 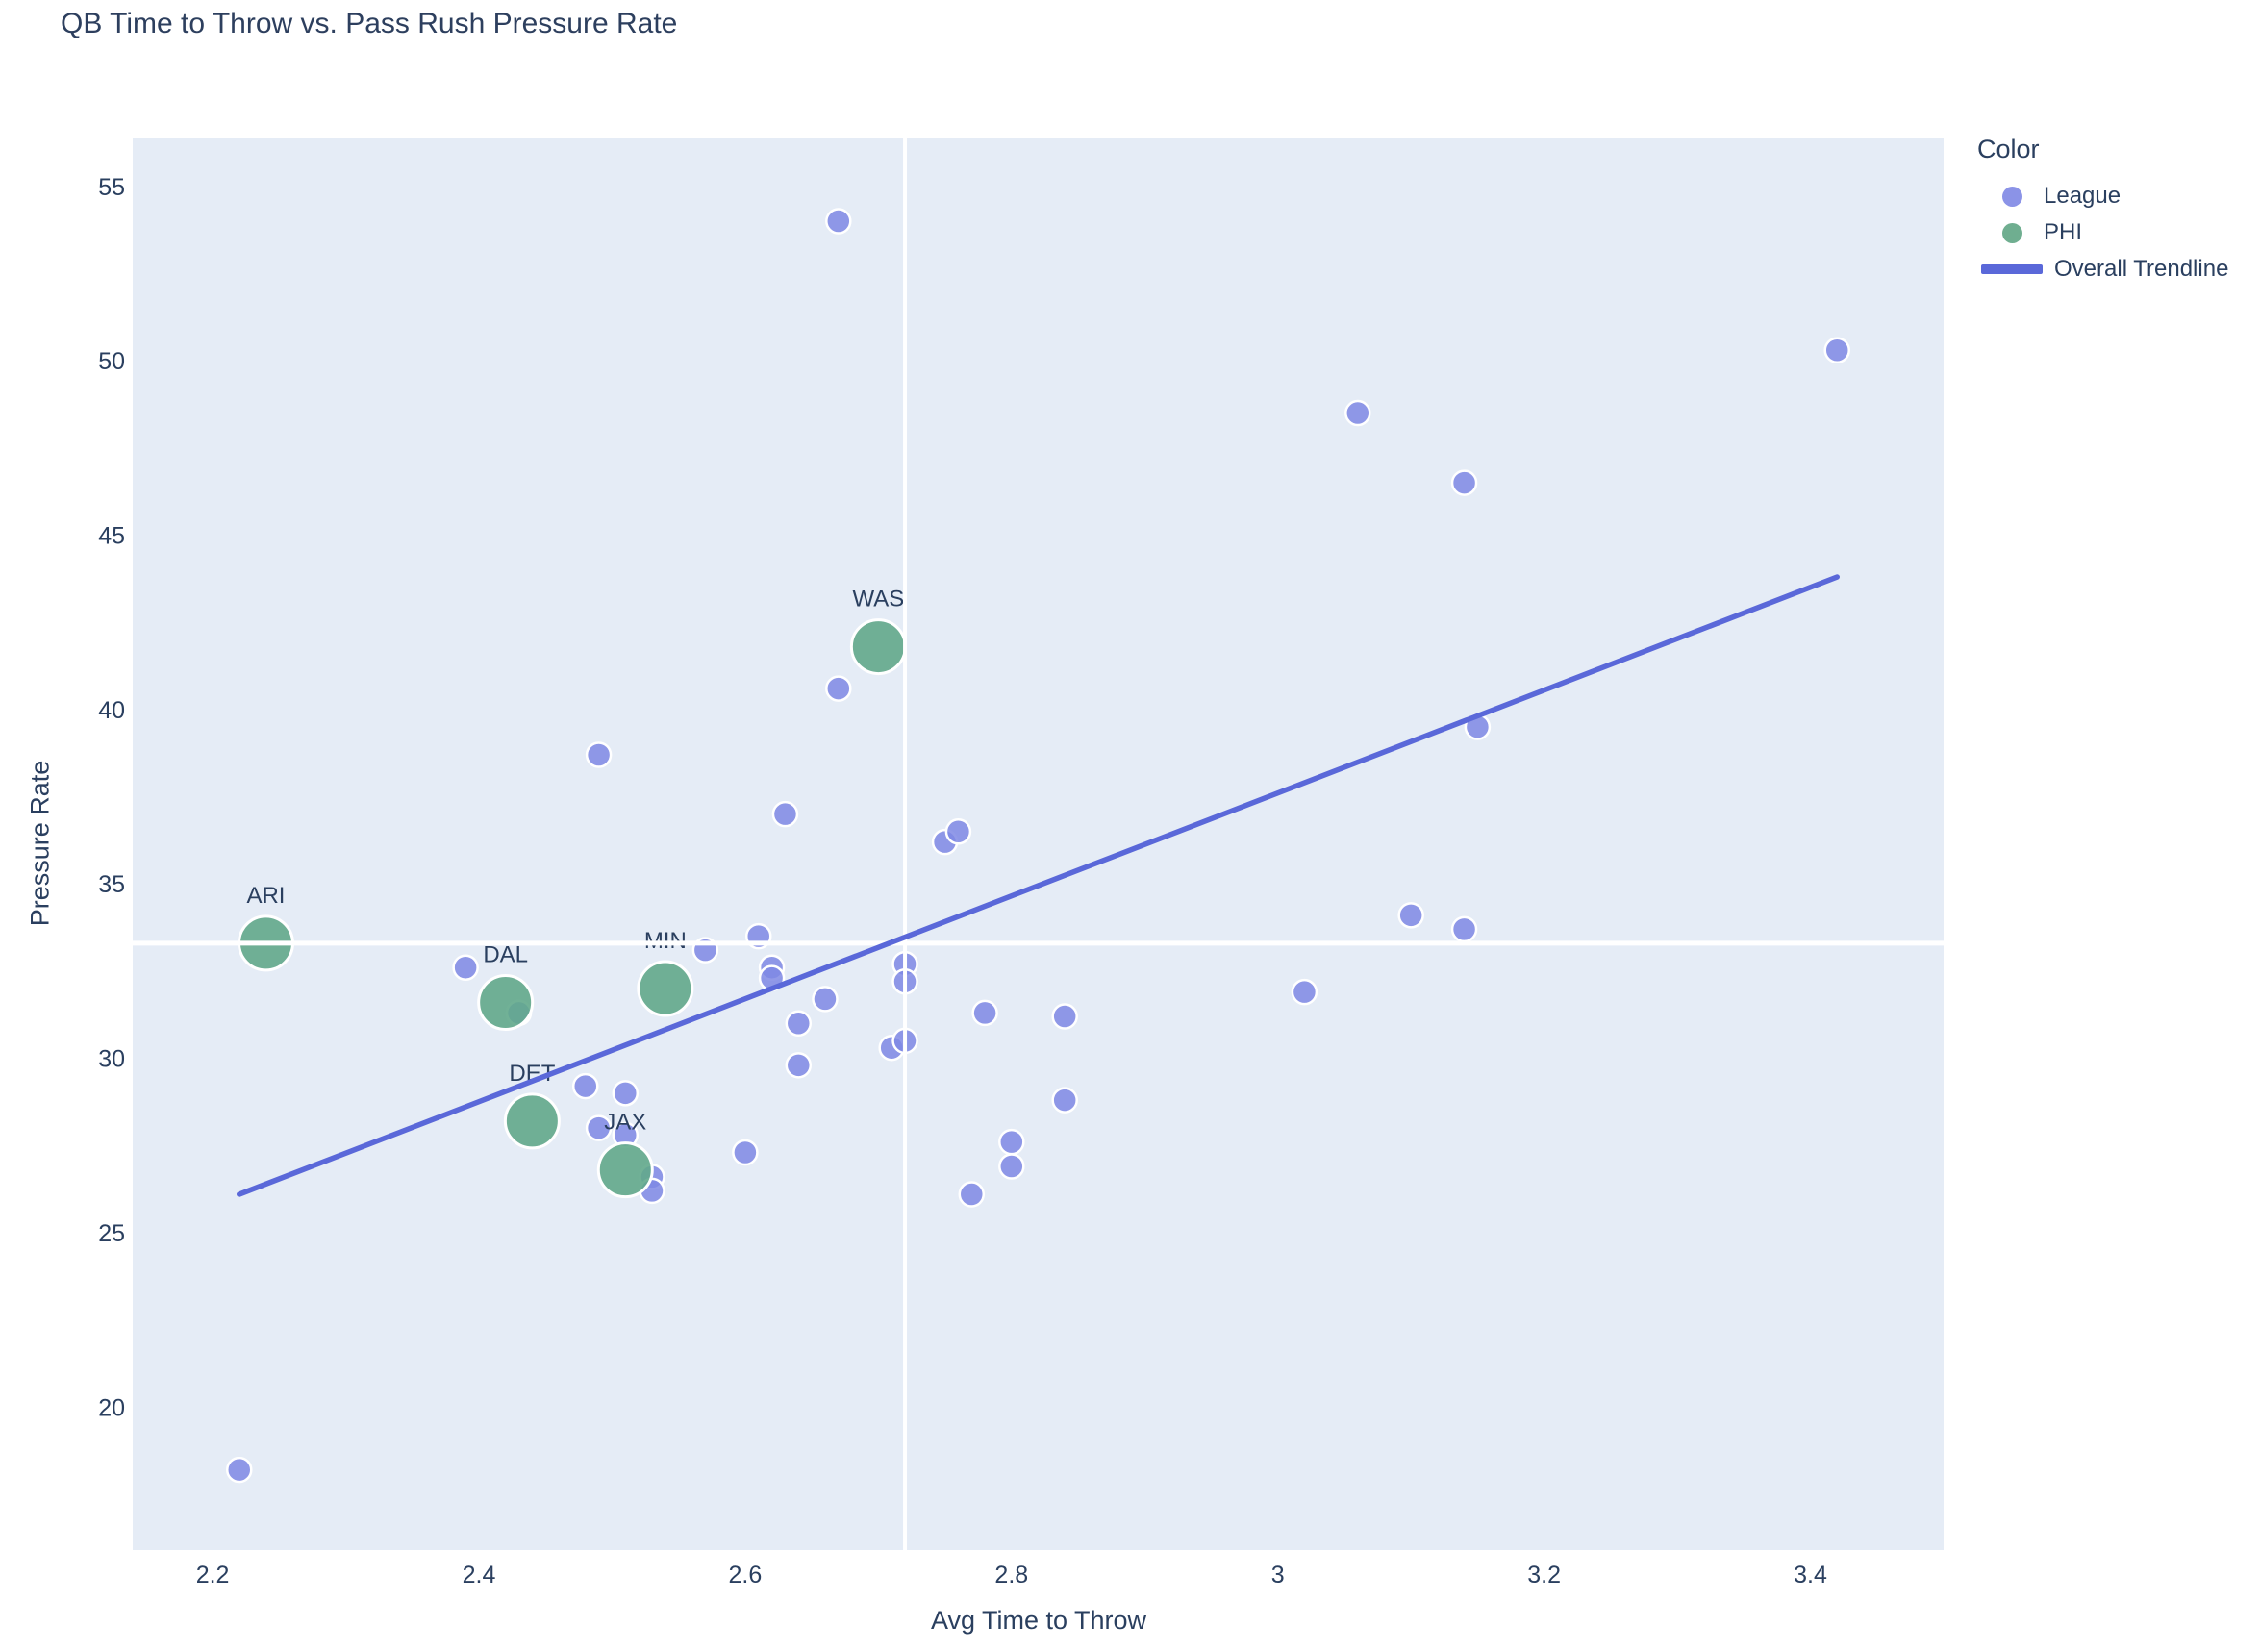 What do you see at coordinates (1810, 1575) in the screenshot?
I see `x-tick-label: 3.4` at bounding box center [1810, 1575].